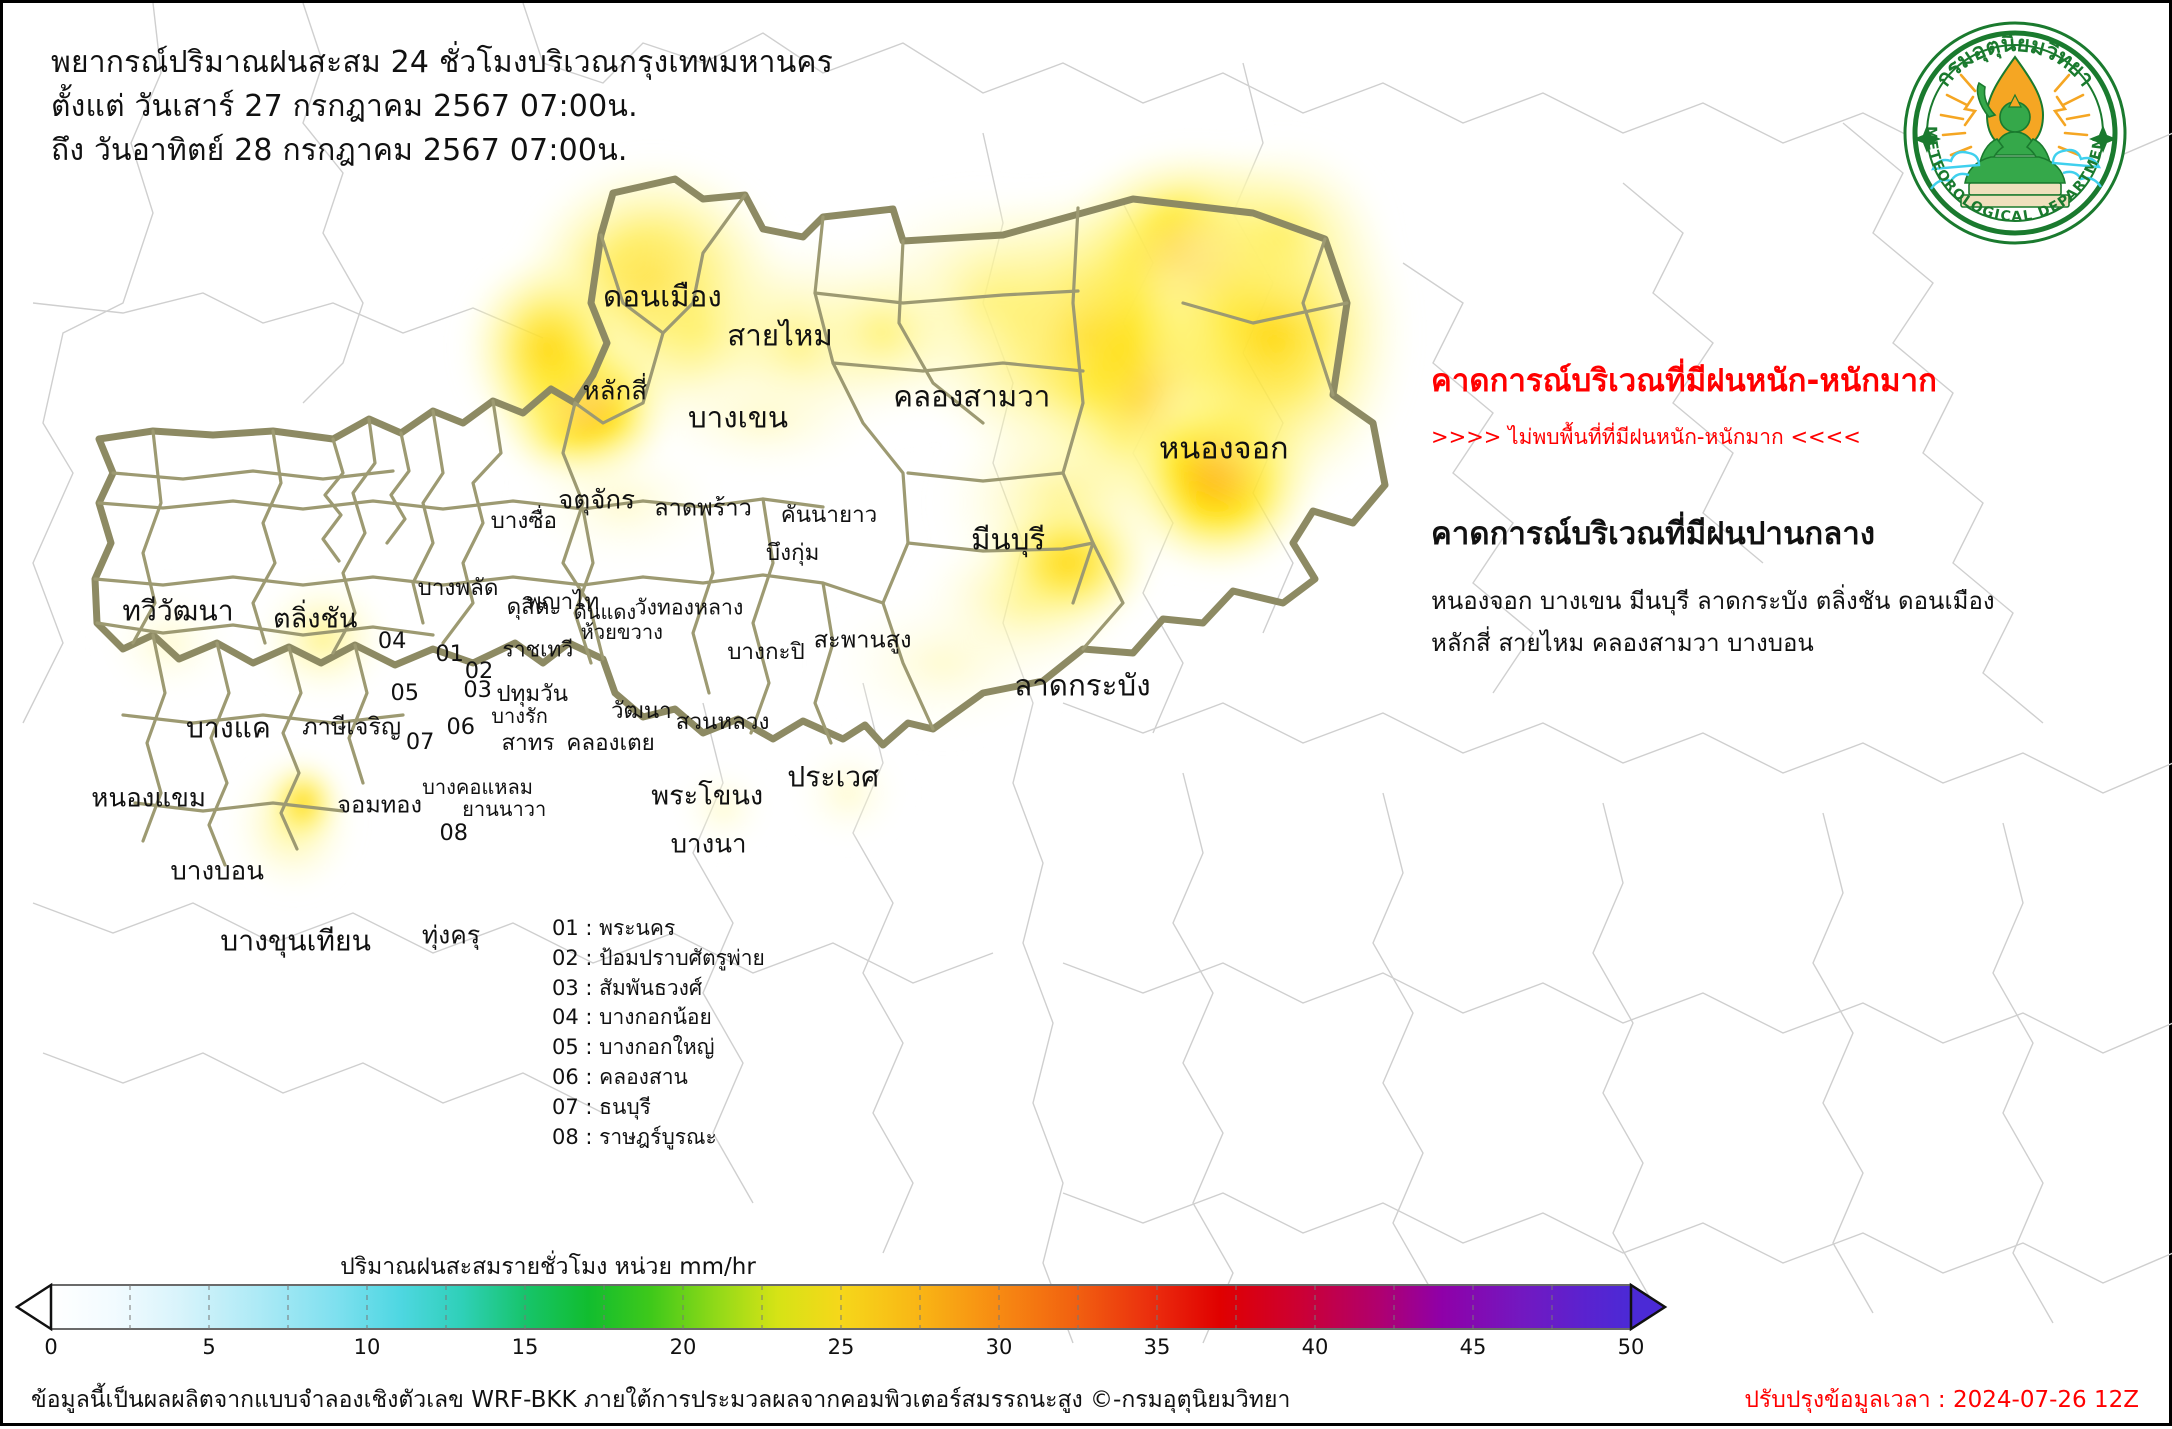  What do you see at coordinates (1684, 381) in the screenshot?
I see `heavy-rain-heading: คาดการณ์บริเวณที่มีฝนหนัก-หนักมาก` at bounding box center [1684, 381].